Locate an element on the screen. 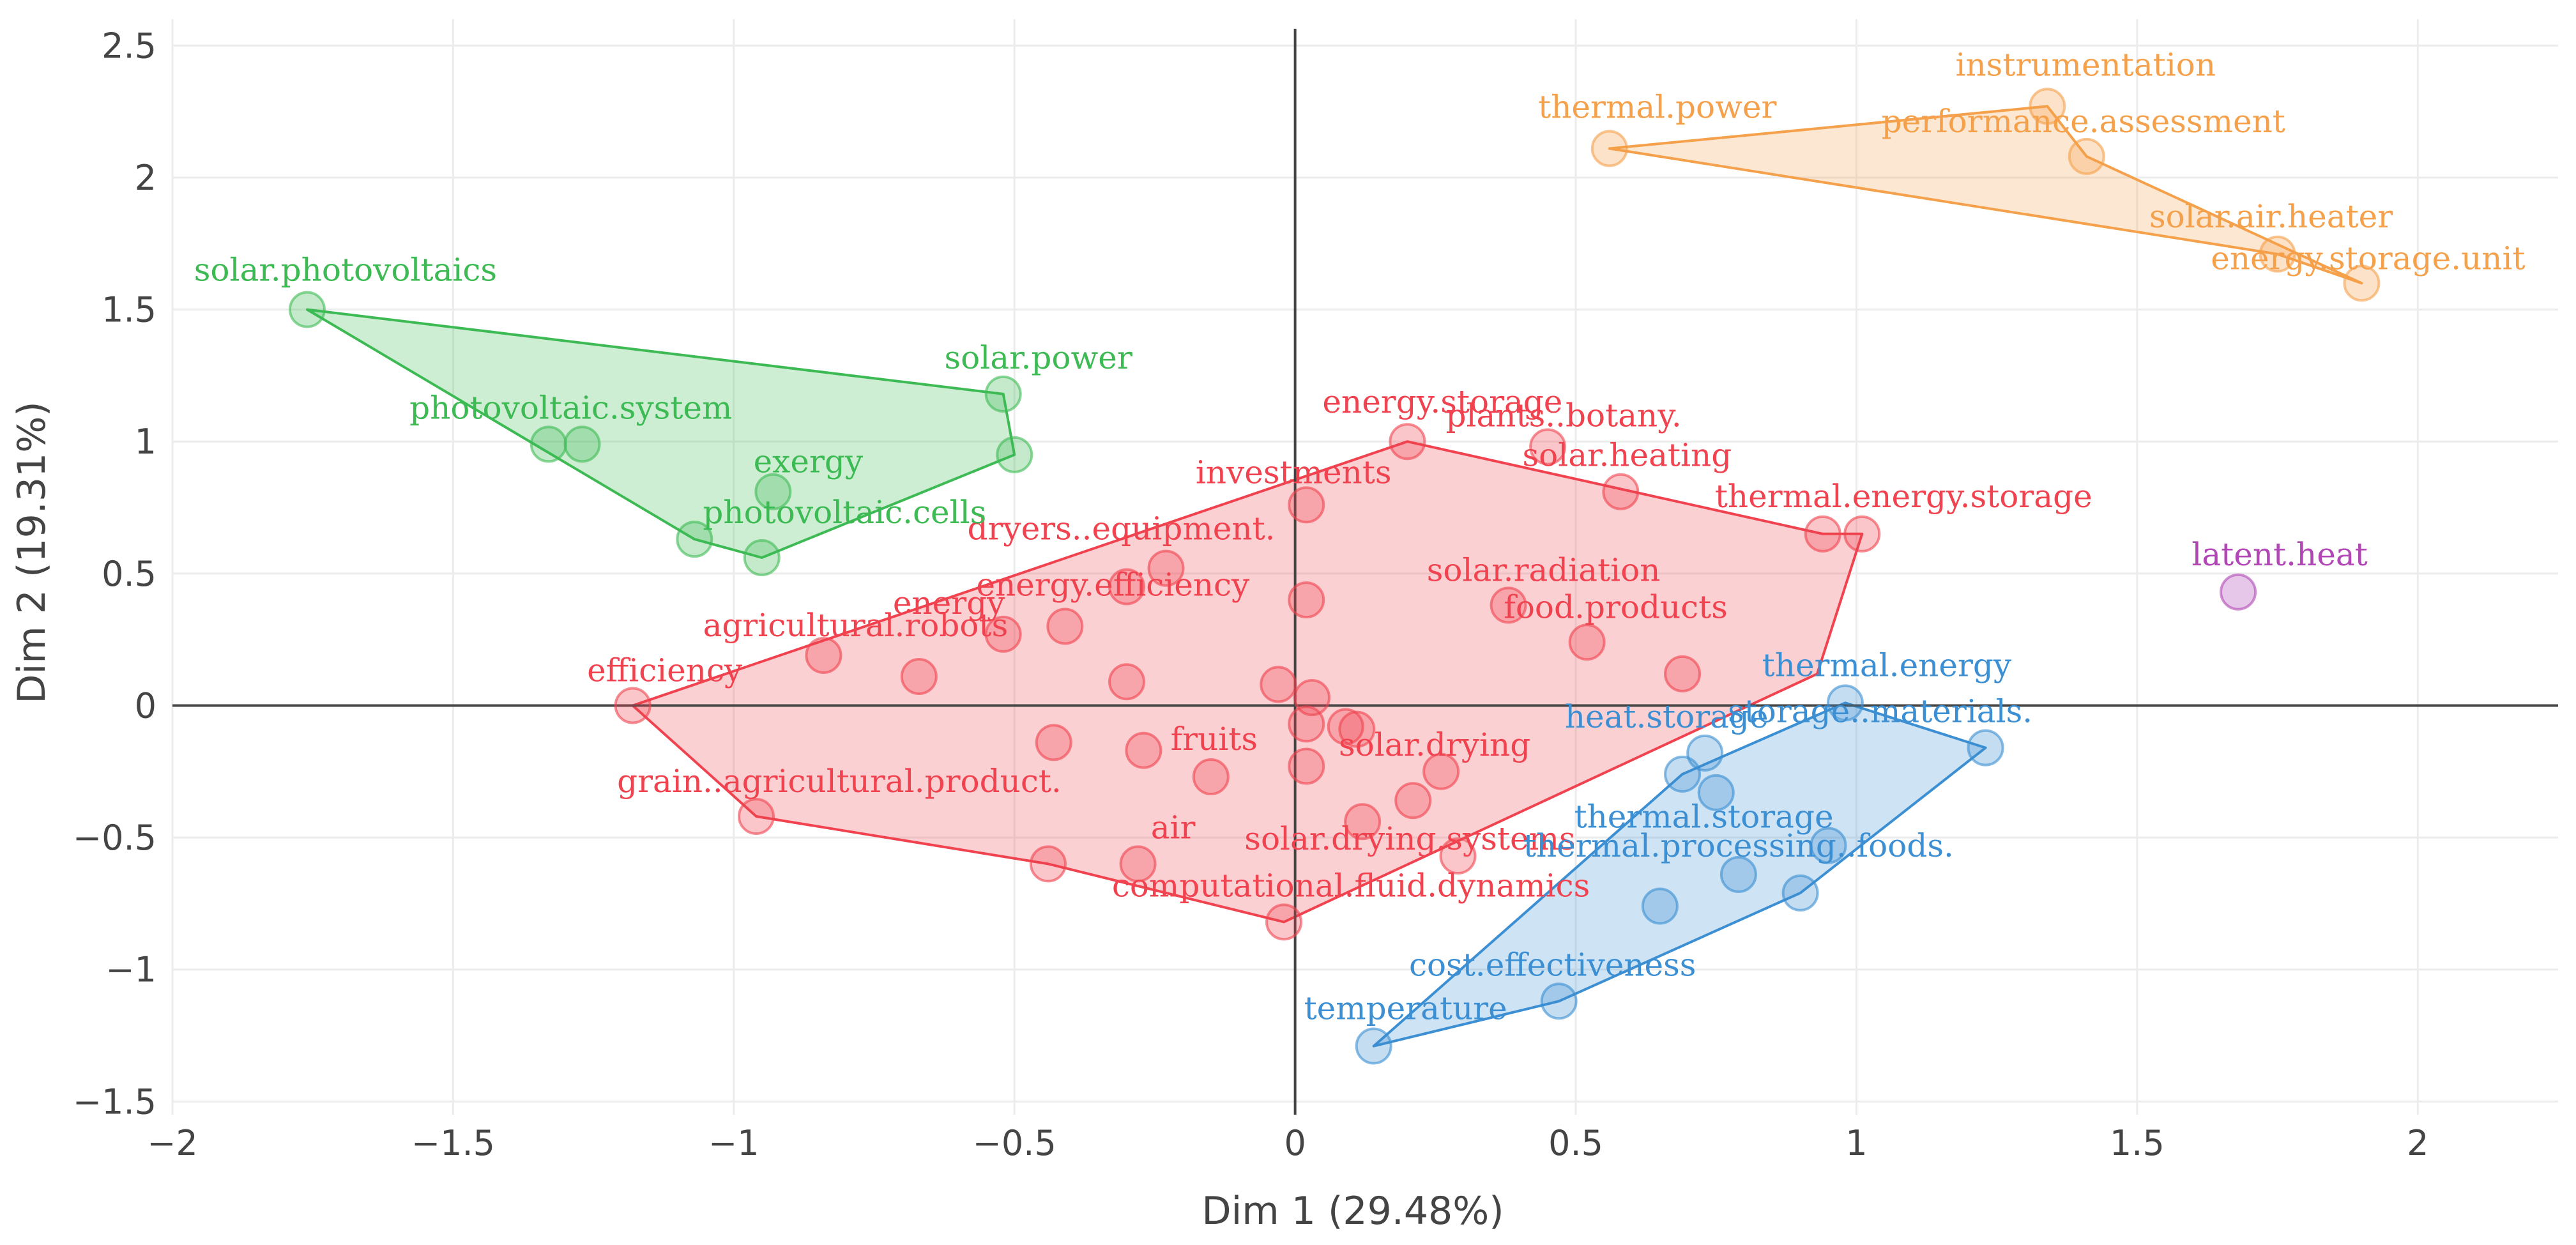  y-tick-label: −1.5 is located at coordinates (114, 1101).